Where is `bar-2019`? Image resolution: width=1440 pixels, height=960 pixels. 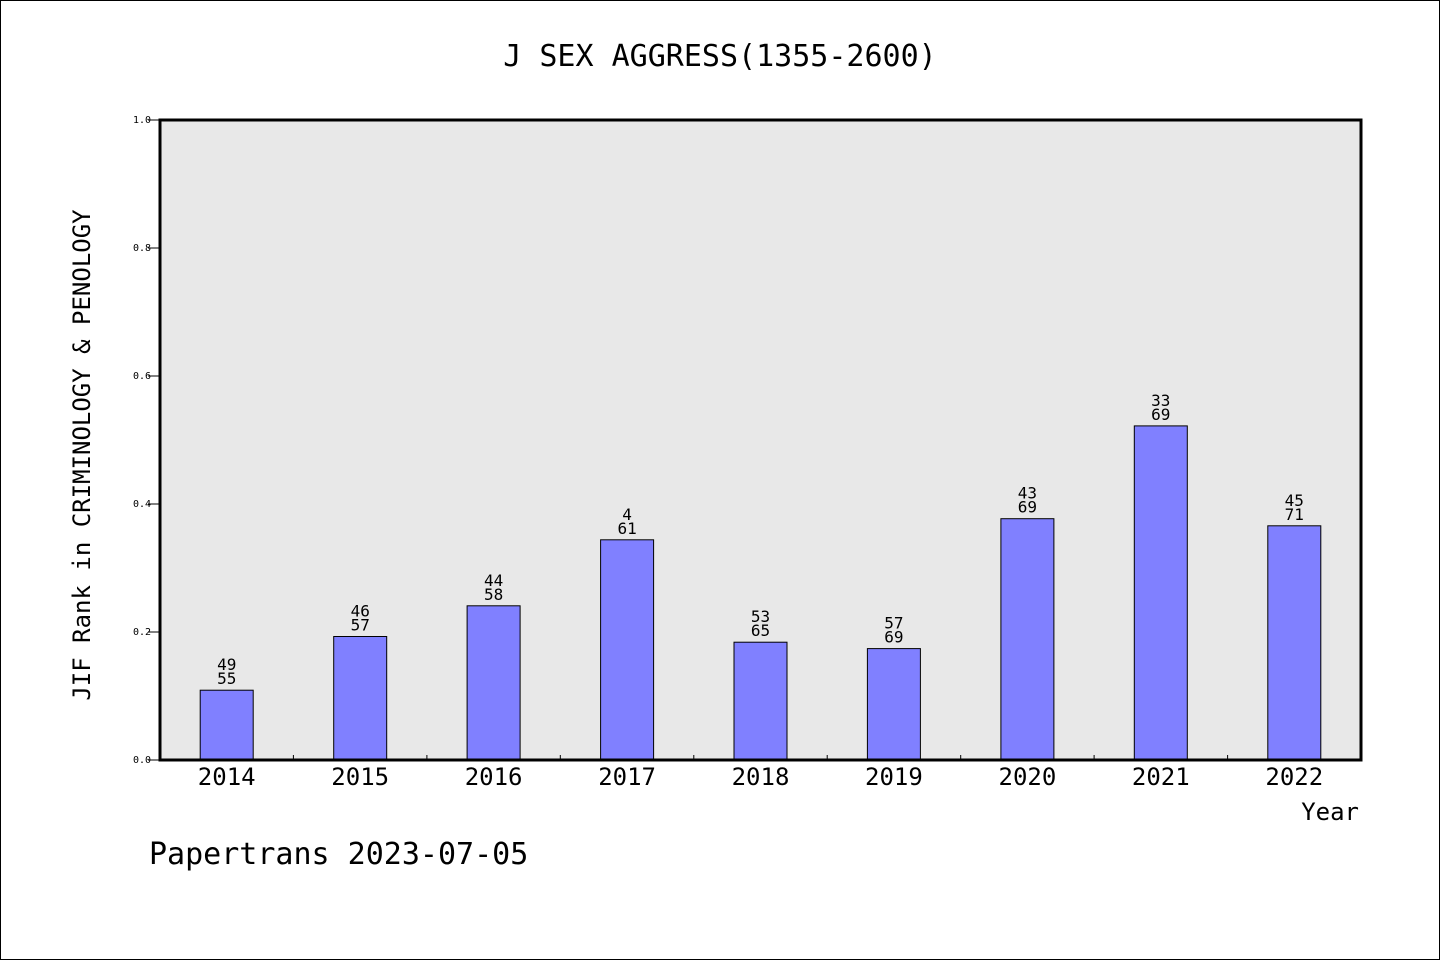
bar-2019 is located at coordinates (893, 704).